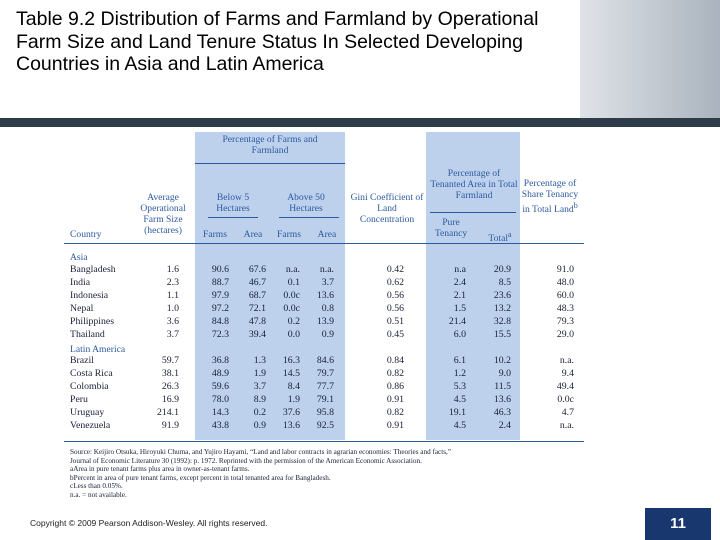 The width and height of the screenshot is (720, 540). I want to click on table-cell: 9.0, so click(504, 373).